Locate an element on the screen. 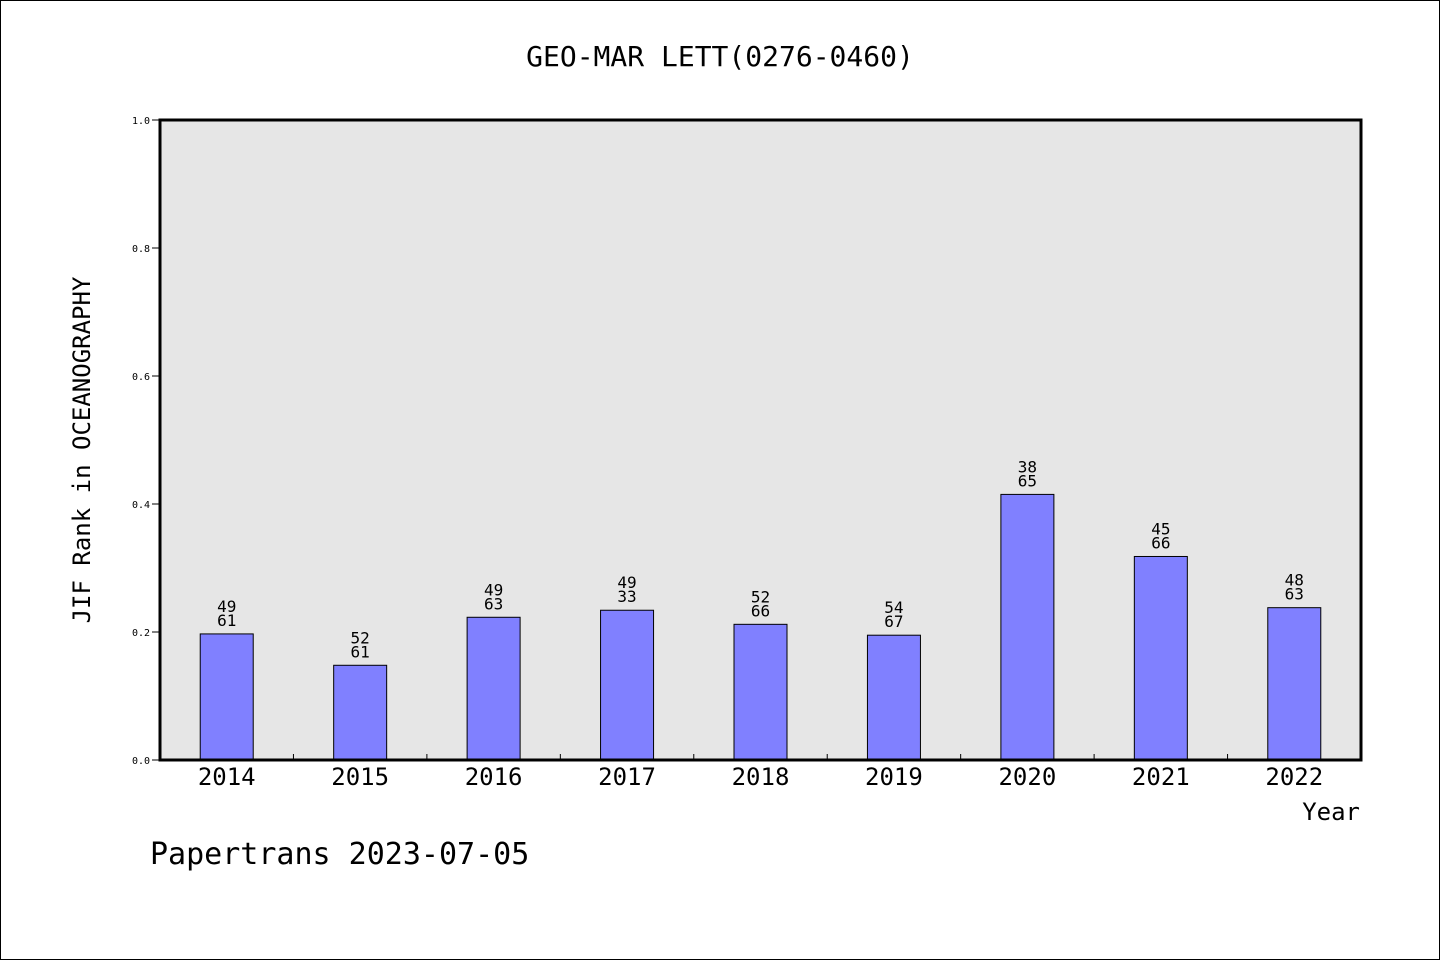 This screenshot has height=960, width=1440. x-tick-label-2014: 2014 is located at coordinates (227, 777).